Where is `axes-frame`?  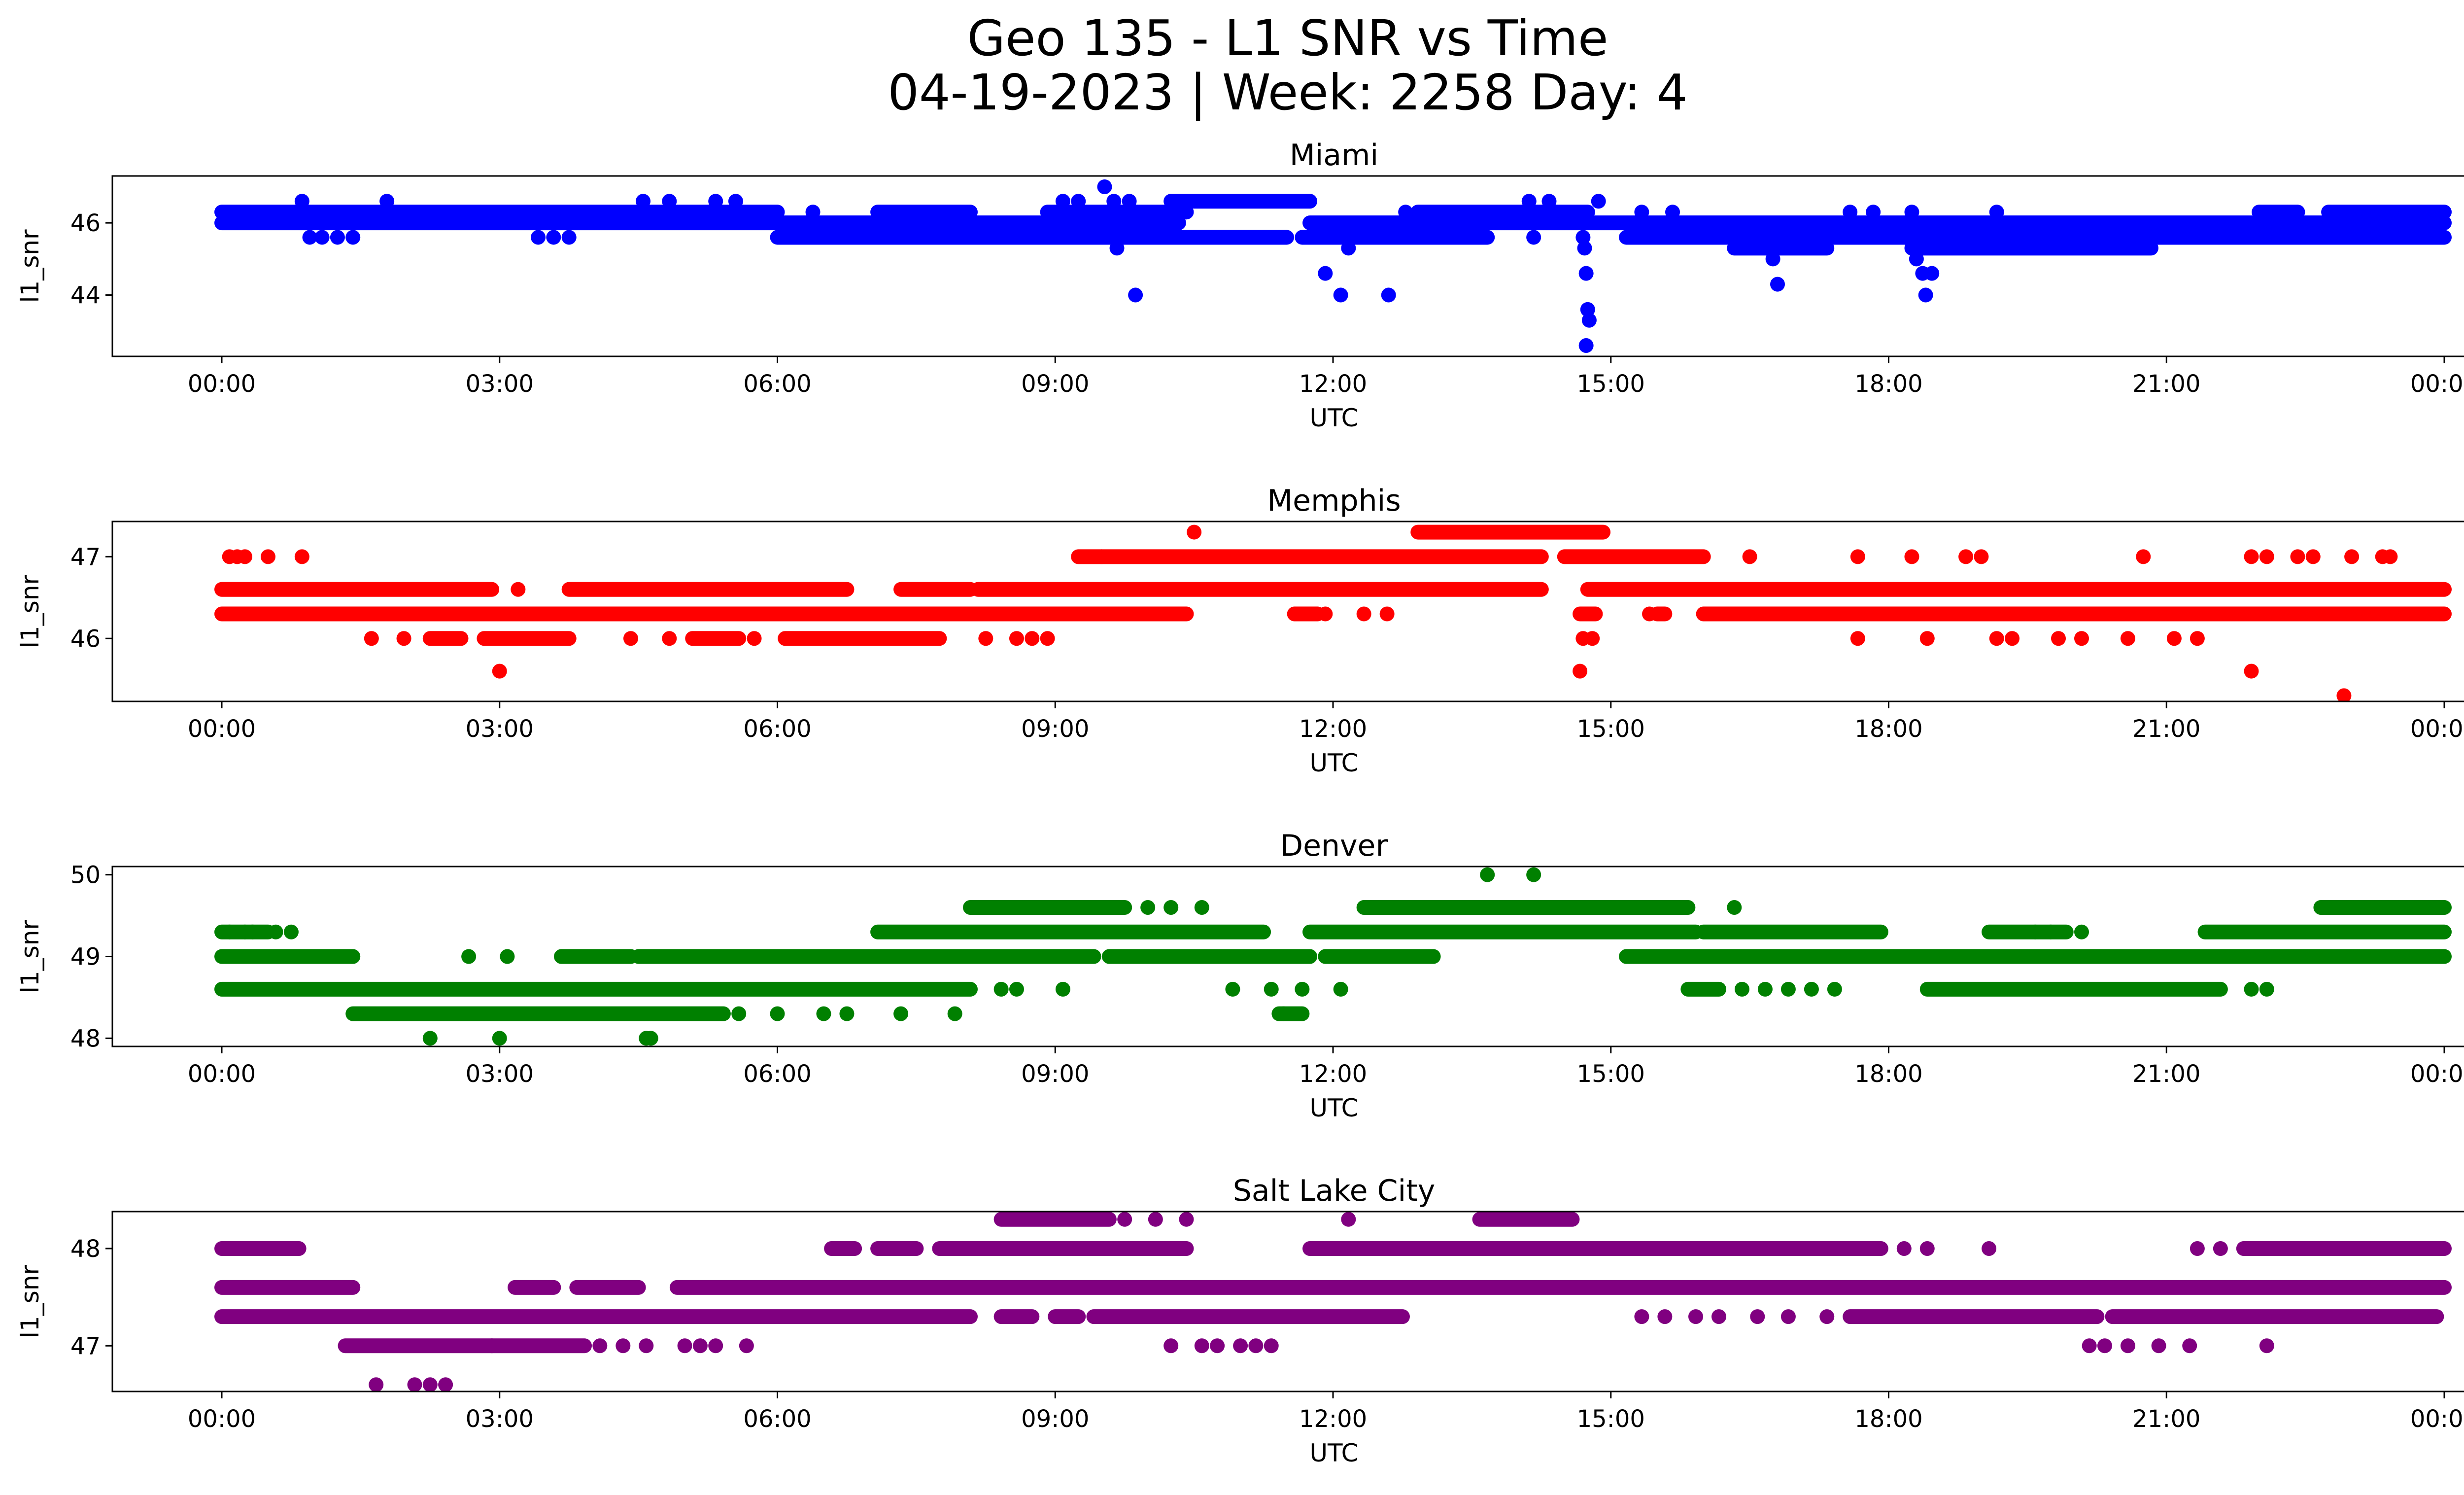 axes-frame is located at coordinates (1287, 266).